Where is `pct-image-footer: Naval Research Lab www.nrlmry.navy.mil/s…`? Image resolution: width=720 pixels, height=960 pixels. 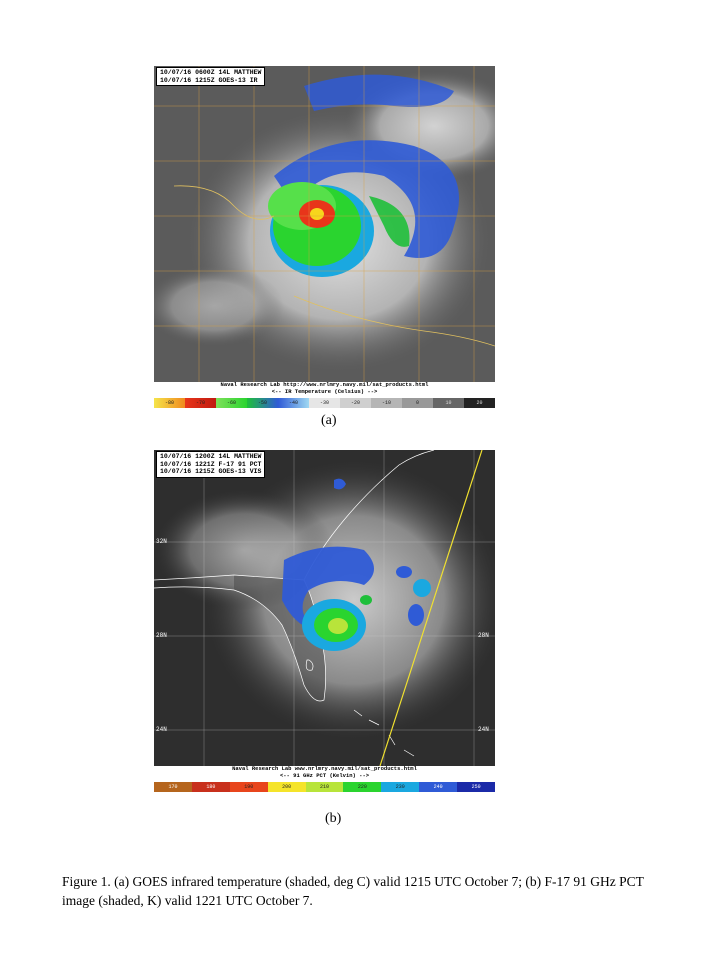 pct-image-footer: Naval Research Lab www.nrlmry.navy.mil/s… is located at coordinates (324, 773).